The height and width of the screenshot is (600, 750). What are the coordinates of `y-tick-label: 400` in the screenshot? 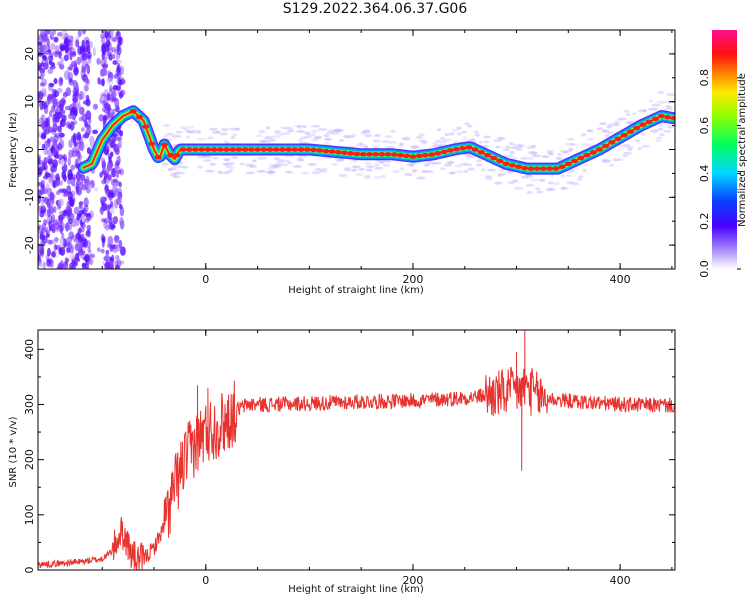 It's located at (29, 349).